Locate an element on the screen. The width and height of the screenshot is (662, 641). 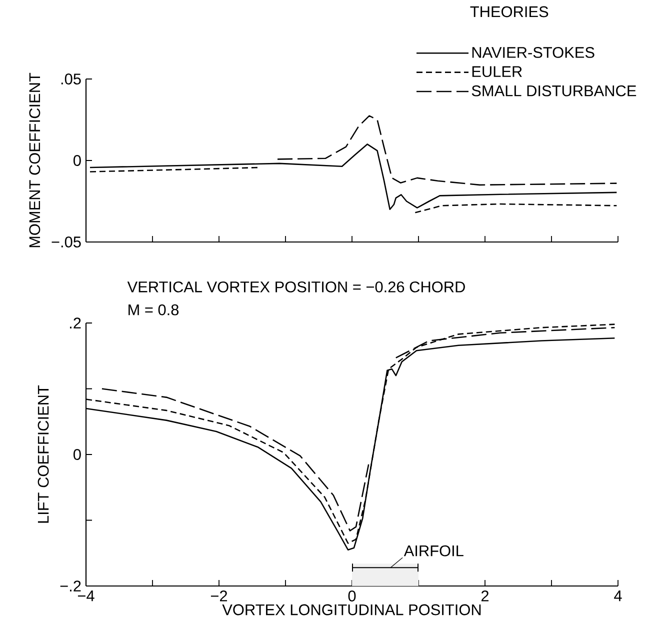
legend-label: EULER is located at coordinates (497, 72).